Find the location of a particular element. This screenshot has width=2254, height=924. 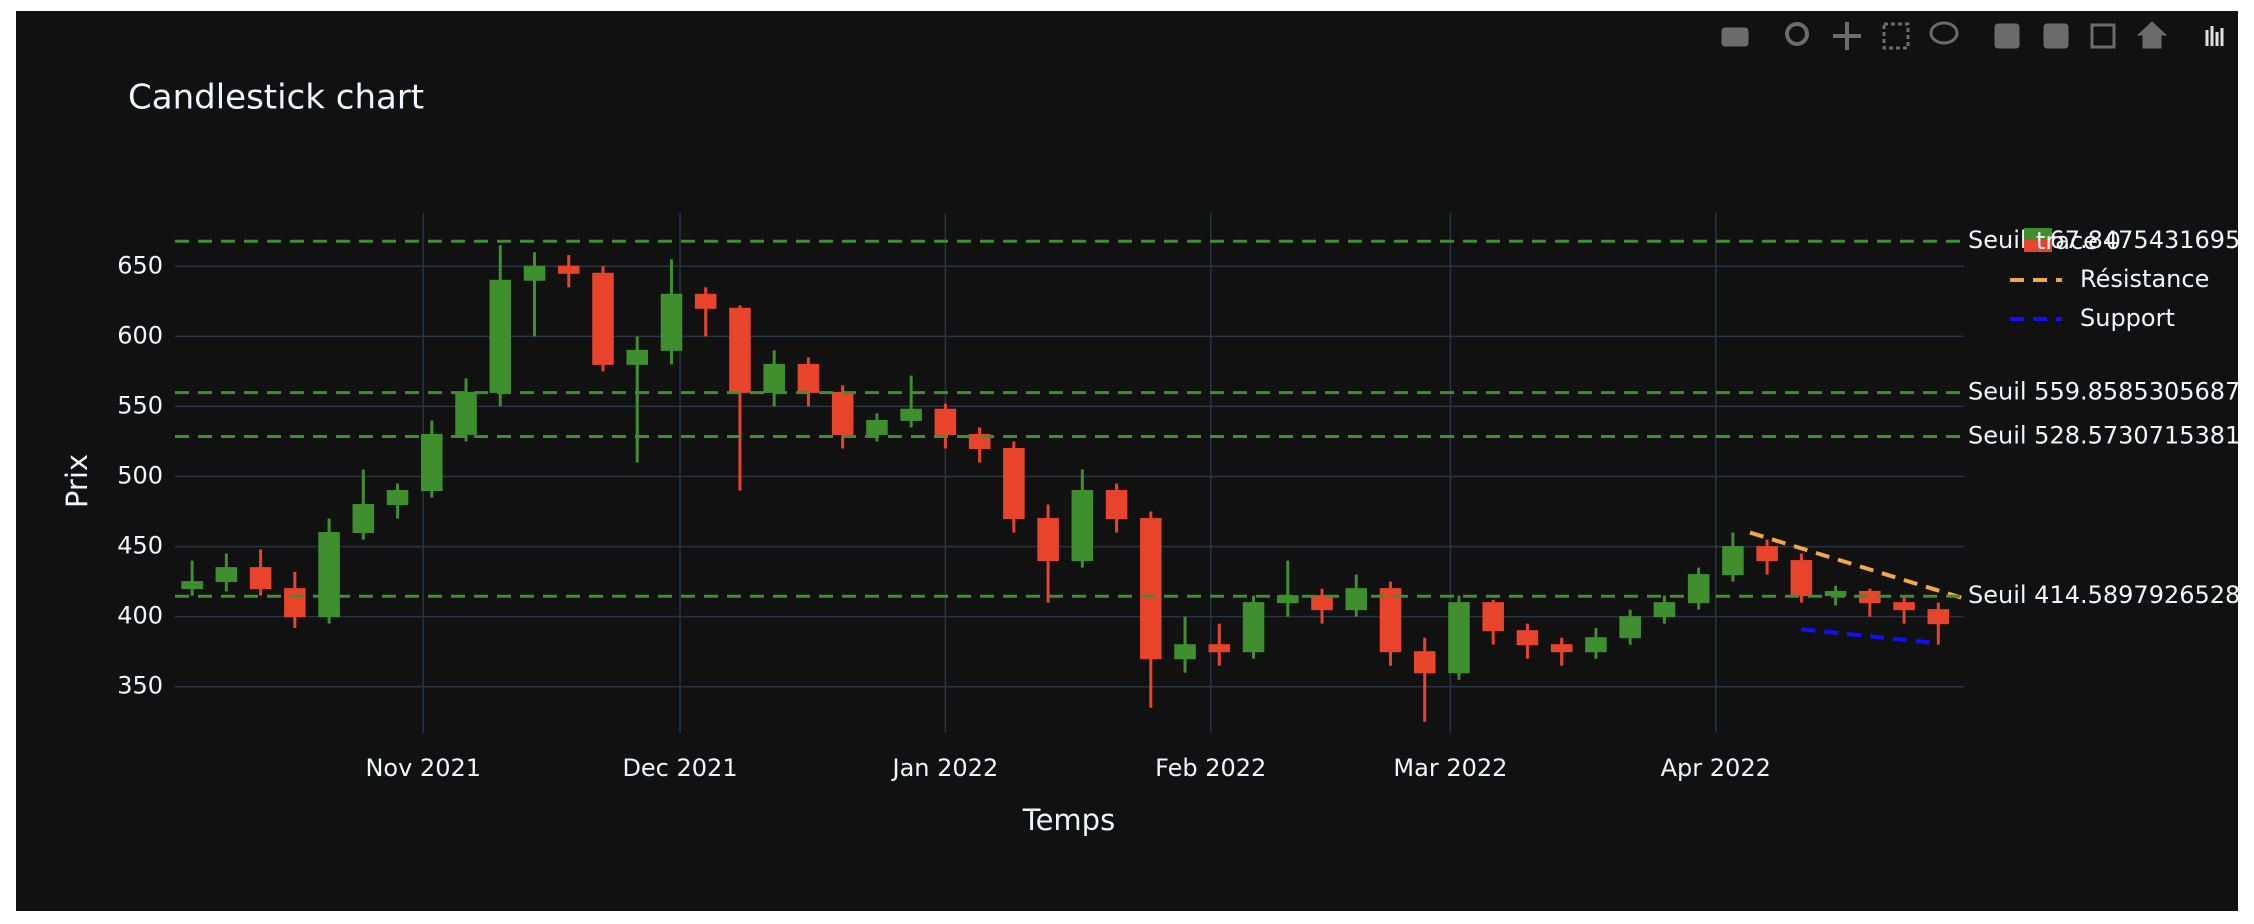

y-tick-label: 600 is located at coordinates (140, 335).